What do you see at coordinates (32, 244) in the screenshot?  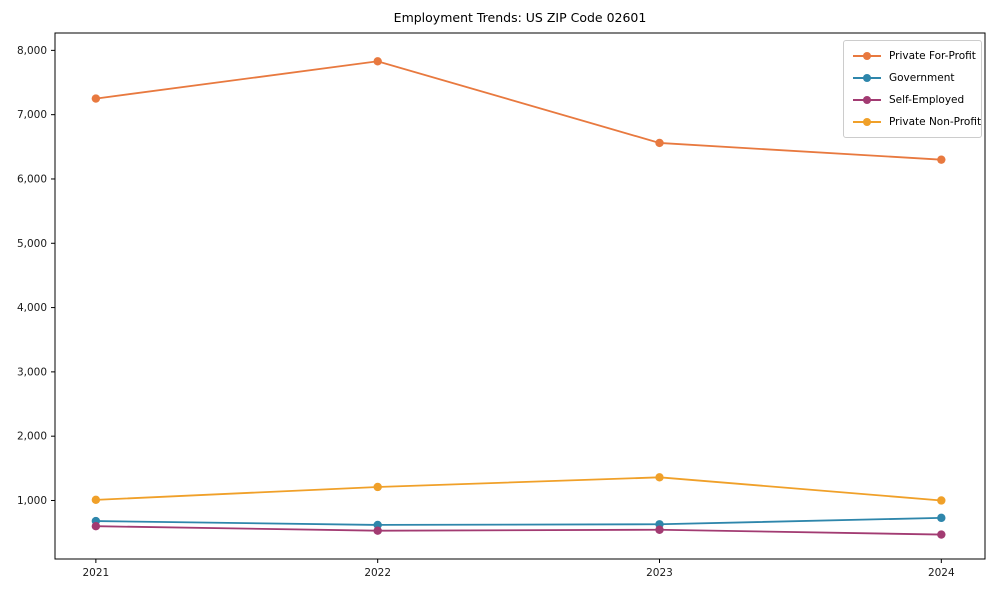 I see `y-tick-label: 5,000` at bounding box center [32, 244].